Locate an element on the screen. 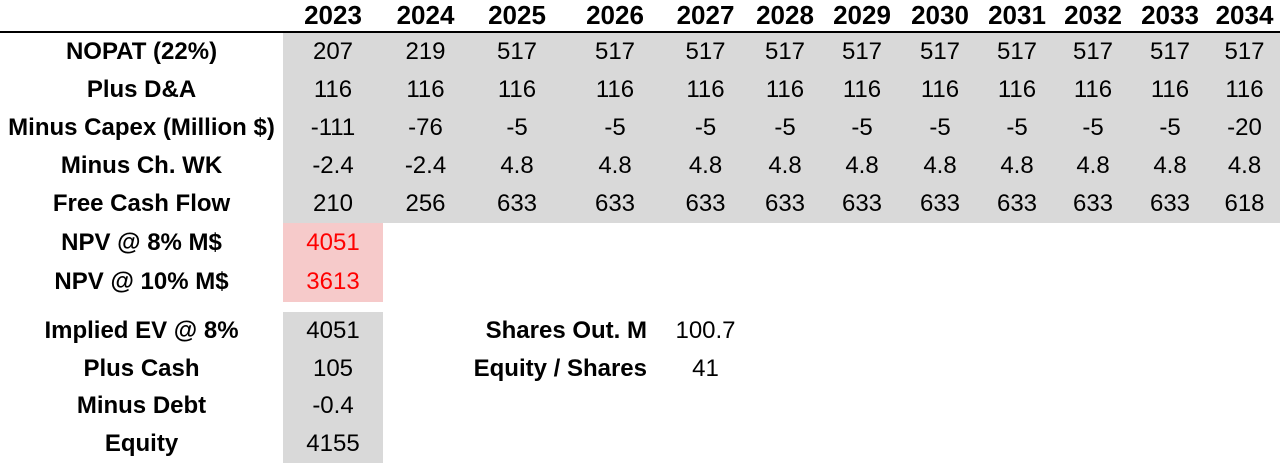 The image size is (1280, 463). row-label: Minus Ch. WK is located at coordinates (141, 165).